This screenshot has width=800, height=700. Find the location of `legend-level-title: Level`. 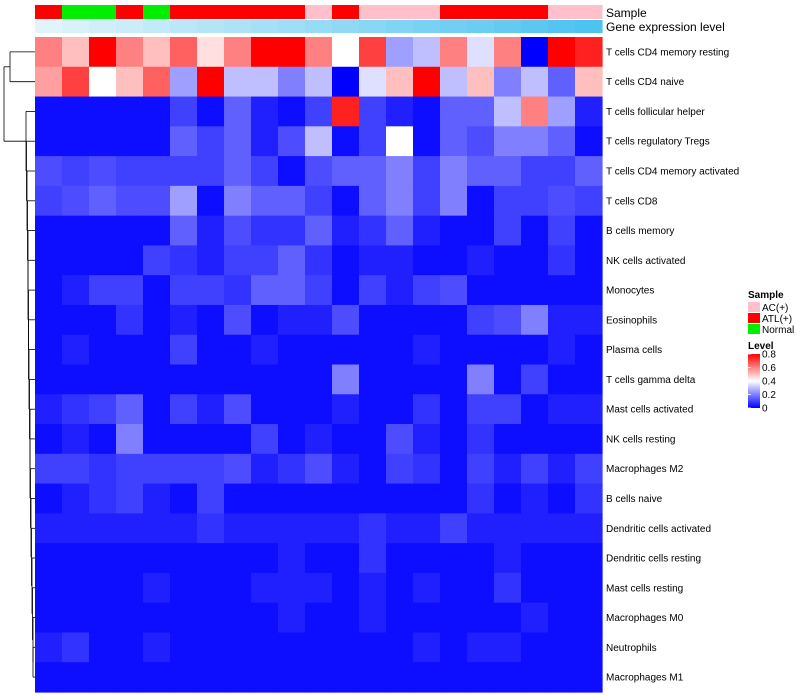

legend-level-title: Level is located at coordinates (761, 346).